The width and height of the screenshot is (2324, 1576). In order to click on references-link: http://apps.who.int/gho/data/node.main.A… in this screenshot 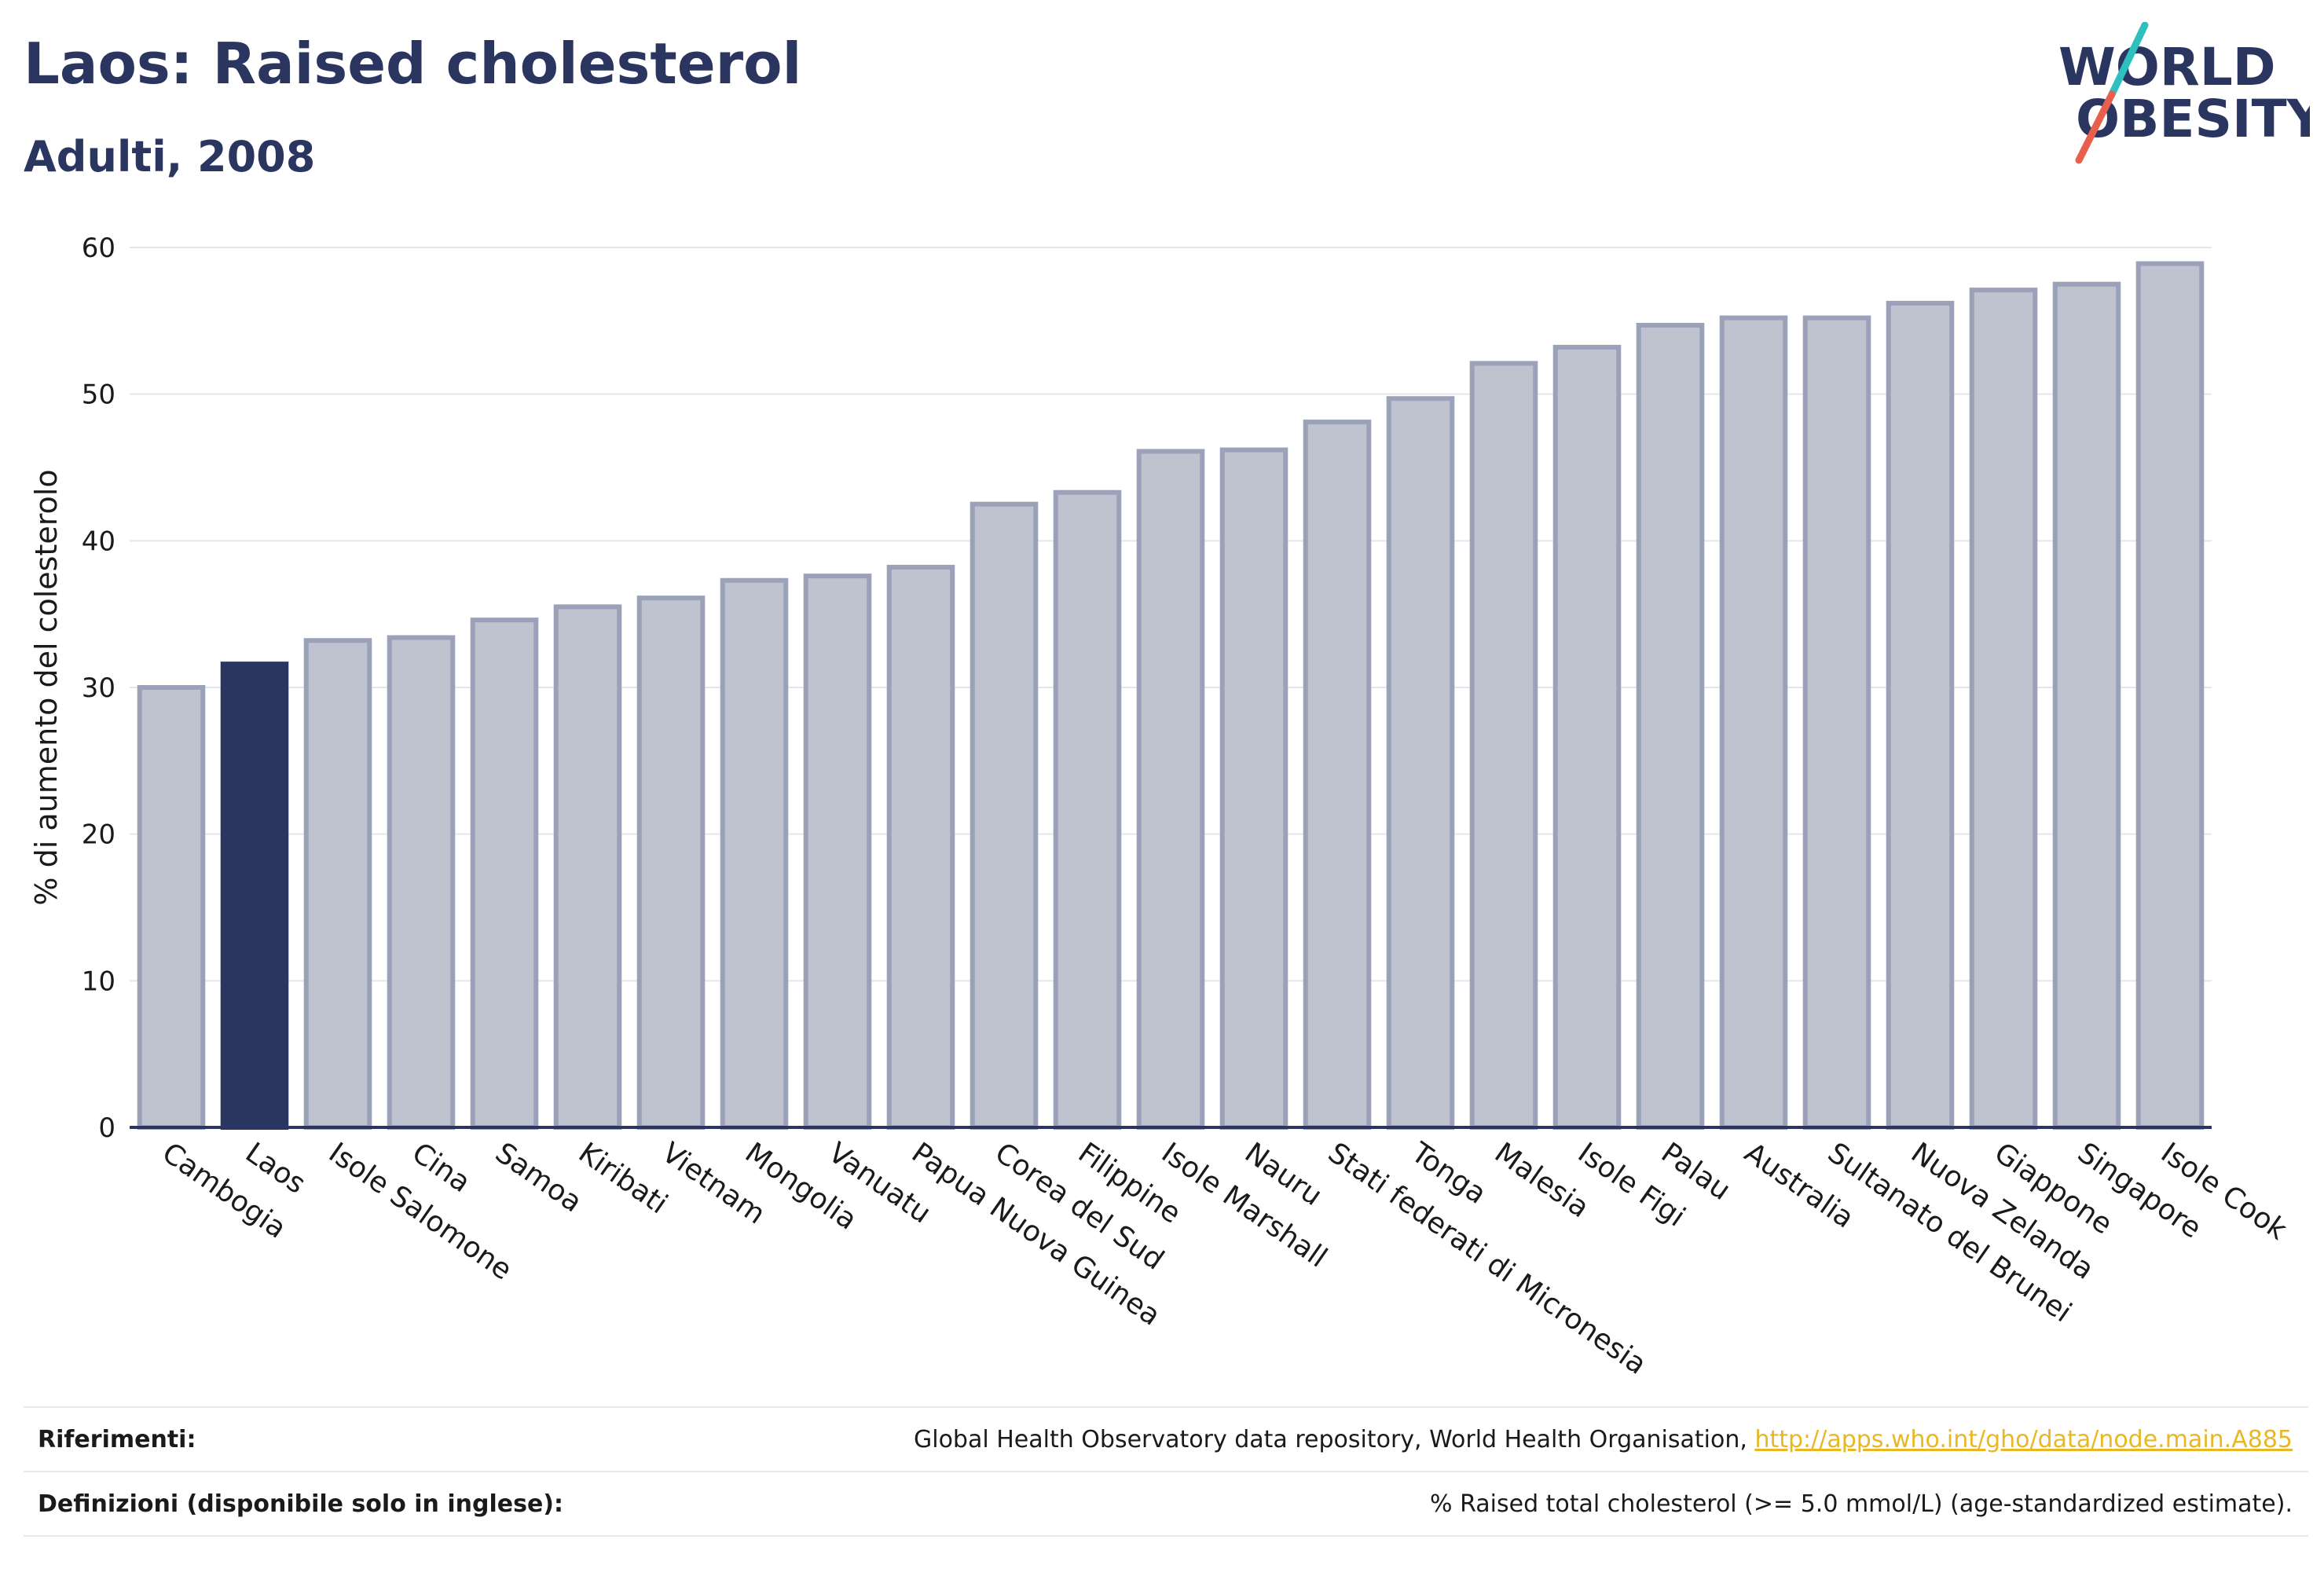, I will do `click(2023, 1439)`.